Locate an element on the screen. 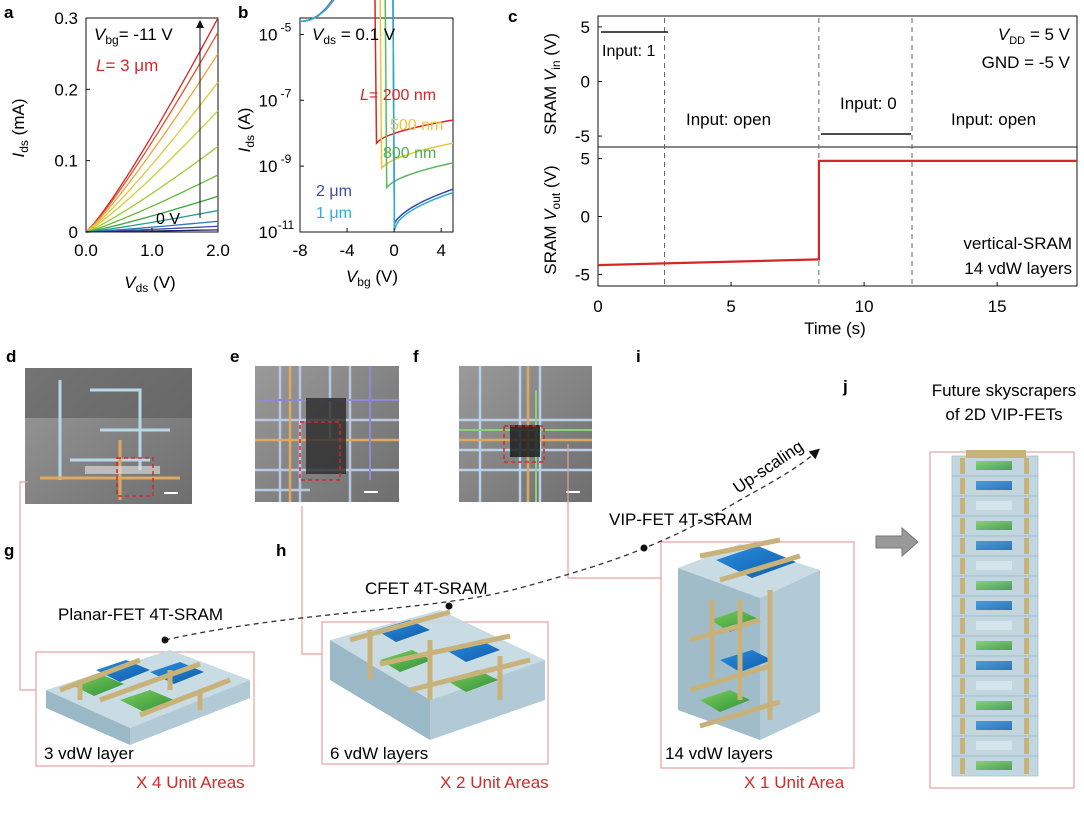 The height and width of the screenshot is (815, 1084). chart-c-vout-trace is located at coordinates (837, 213).